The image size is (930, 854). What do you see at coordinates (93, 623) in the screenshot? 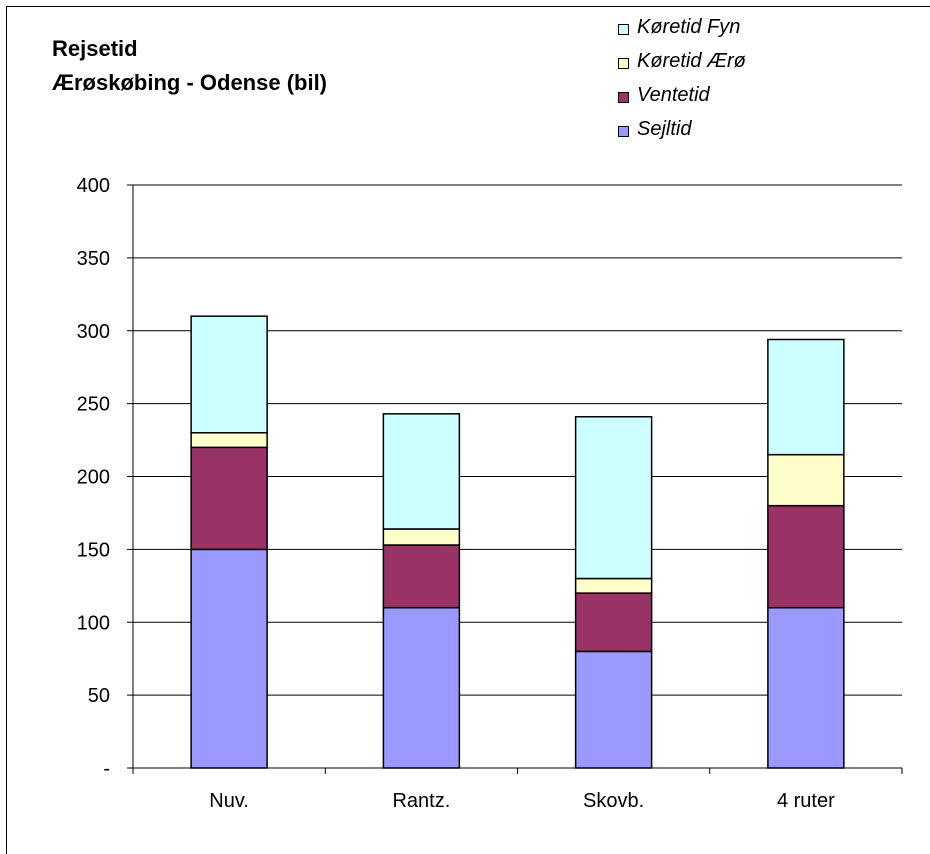
I see `y-tick-label: 100` at bounding box center [93, 623].